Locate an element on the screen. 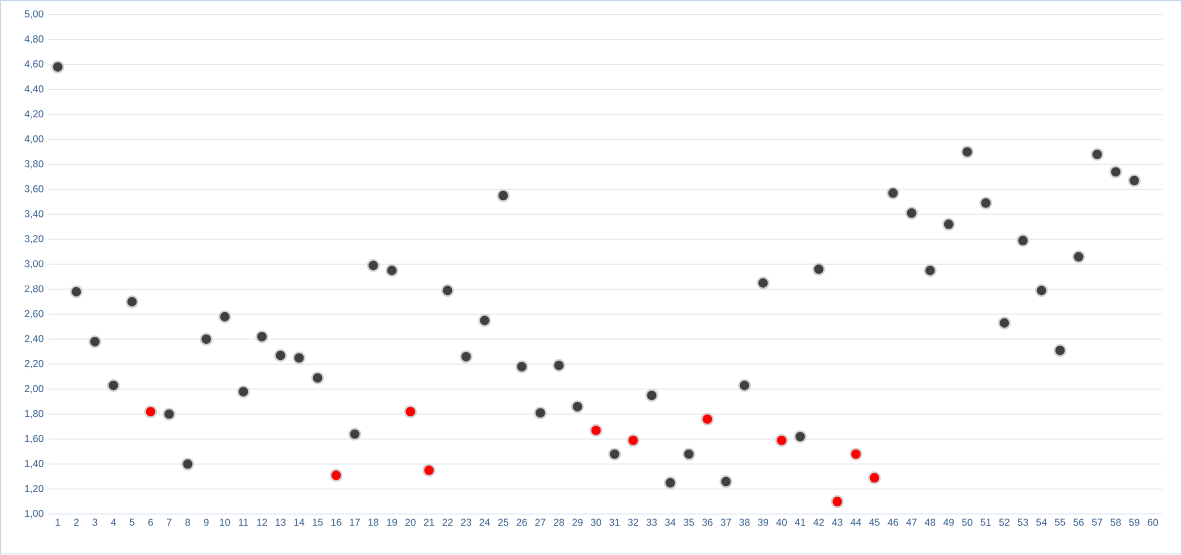 The image size is (1182, 555). x-tick-label: 20 is located at coordinates (410, 522).